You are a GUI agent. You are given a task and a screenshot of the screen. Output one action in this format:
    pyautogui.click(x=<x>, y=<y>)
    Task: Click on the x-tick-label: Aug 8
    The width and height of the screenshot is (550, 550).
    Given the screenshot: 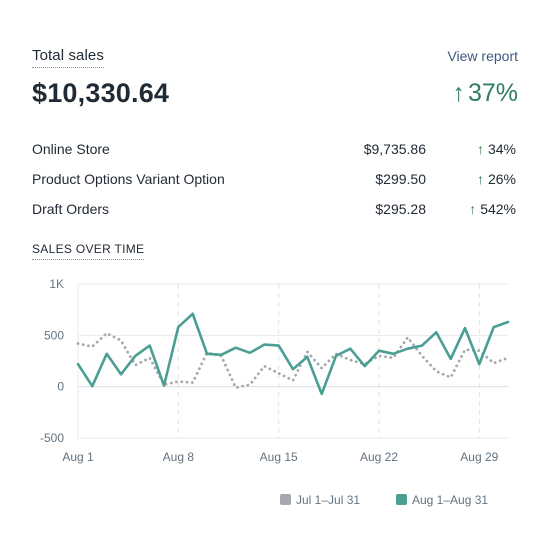 What is the action you would take?
    pyautogui.click(x=179, y=457)
    